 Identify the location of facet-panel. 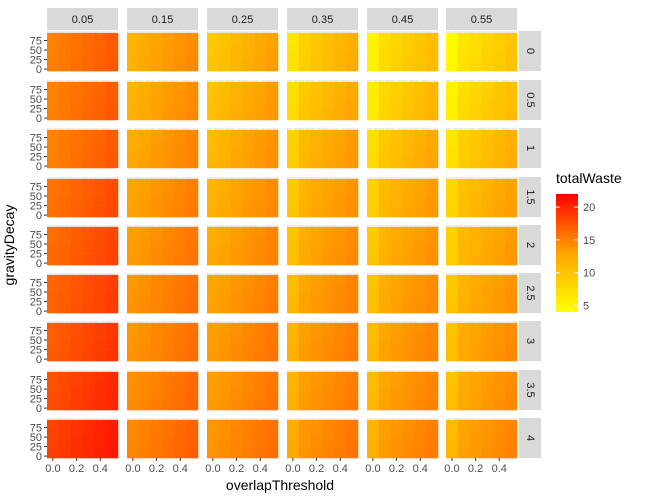
(323, 245).